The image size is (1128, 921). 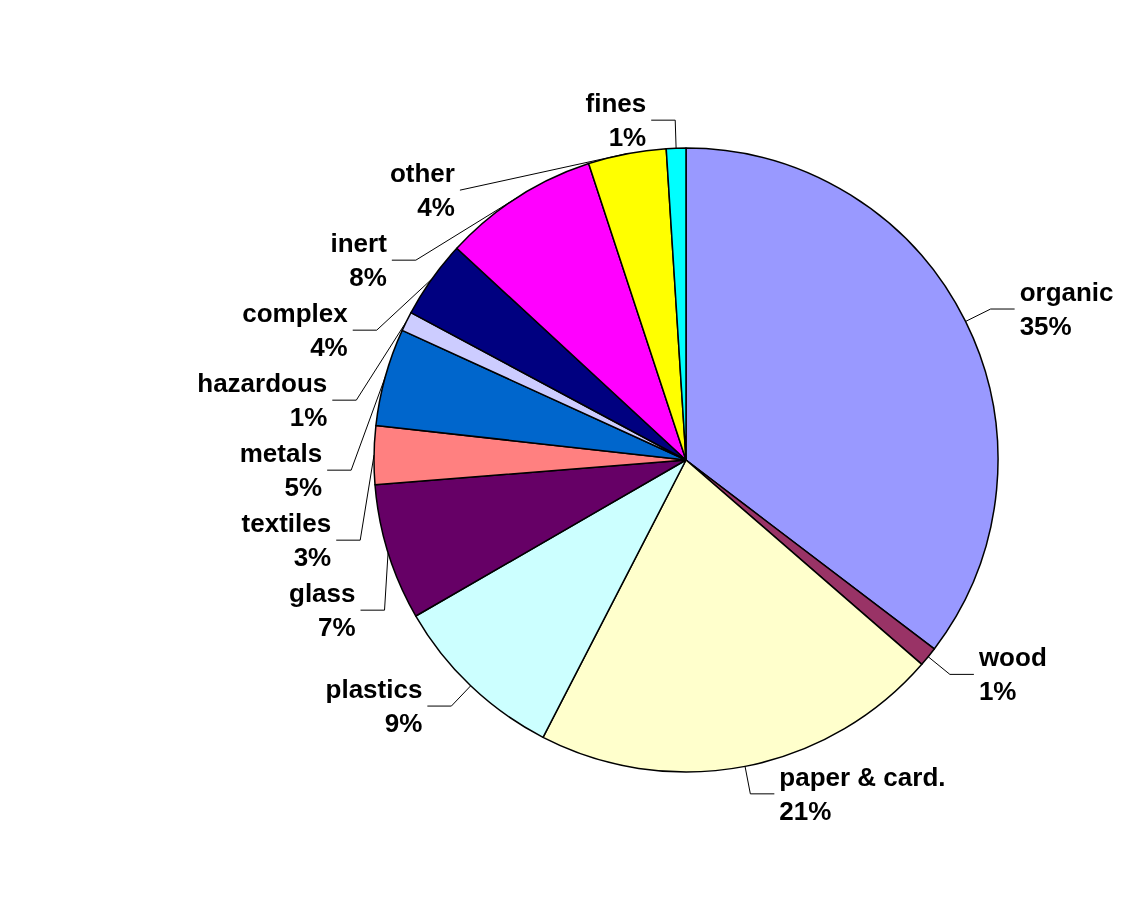 What do you see at coordinates (374, 689) in the screenshot?
I see `slice-label: plastics` at bounding box center [374, 689].